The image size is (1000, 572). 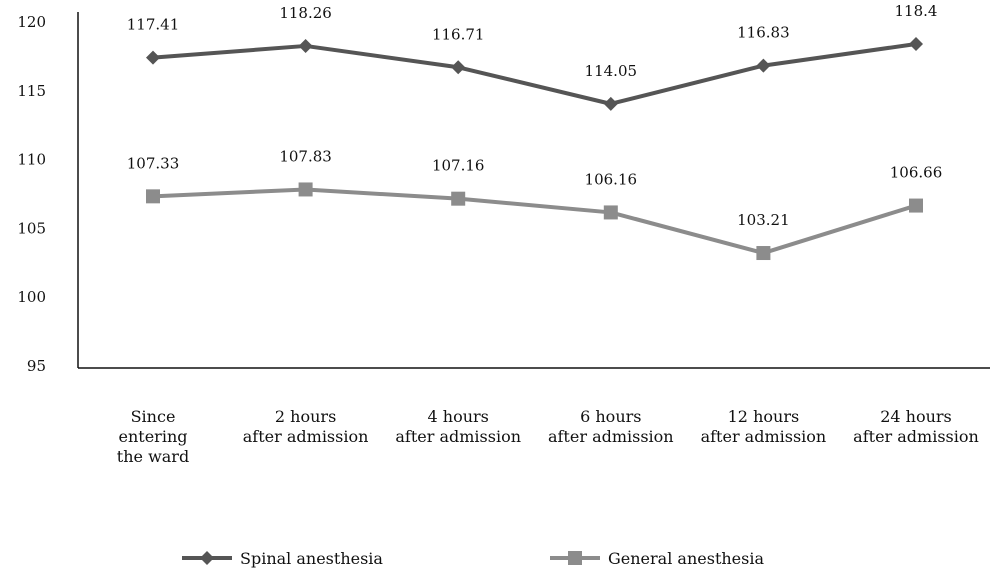 I want to click on x-tick-label: Since entering the ward, so click(x=153, y=436).